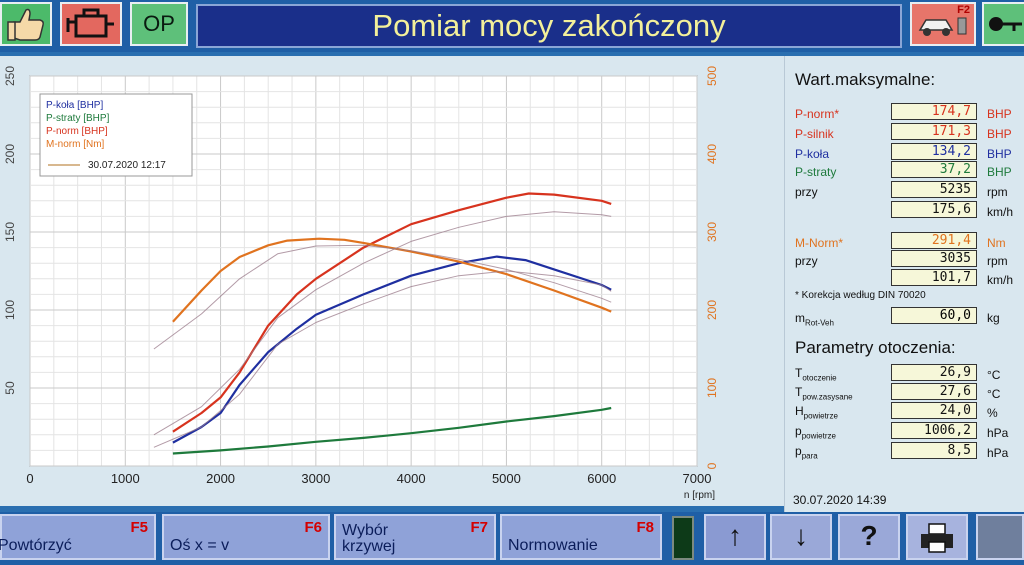  I want to click on y-left-tick-label: 200, so click(10, 154).